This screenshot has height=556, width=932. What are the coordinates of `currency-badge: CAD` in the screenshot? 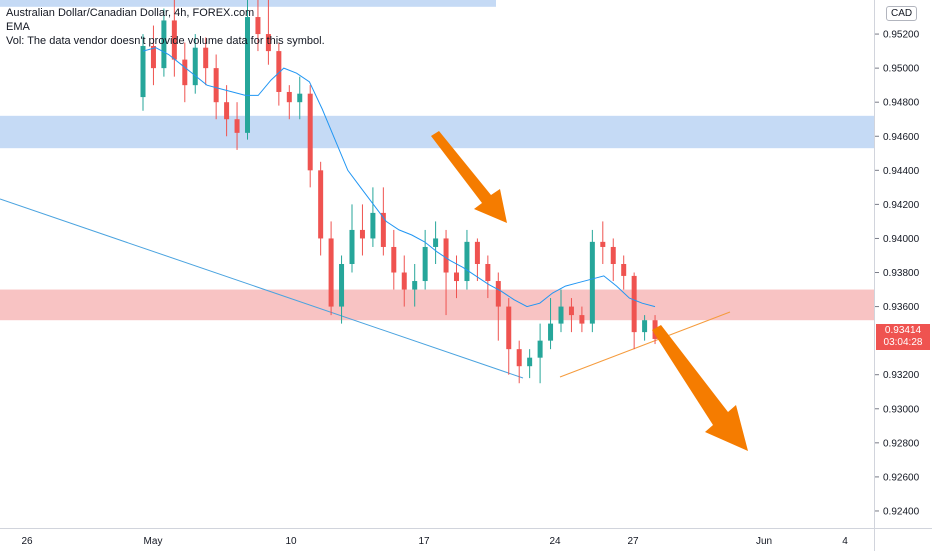 It's located at (902, 13).